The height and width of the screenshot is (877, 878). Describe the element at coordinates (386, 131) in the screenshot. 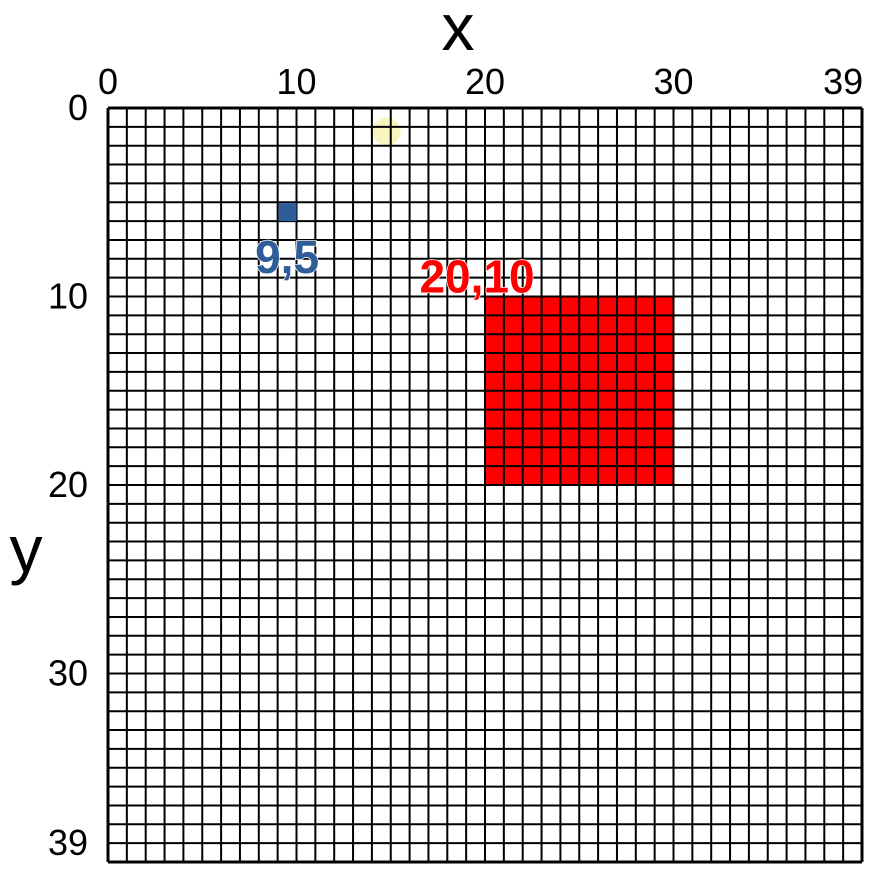

I see `highlight-dot` at that location.